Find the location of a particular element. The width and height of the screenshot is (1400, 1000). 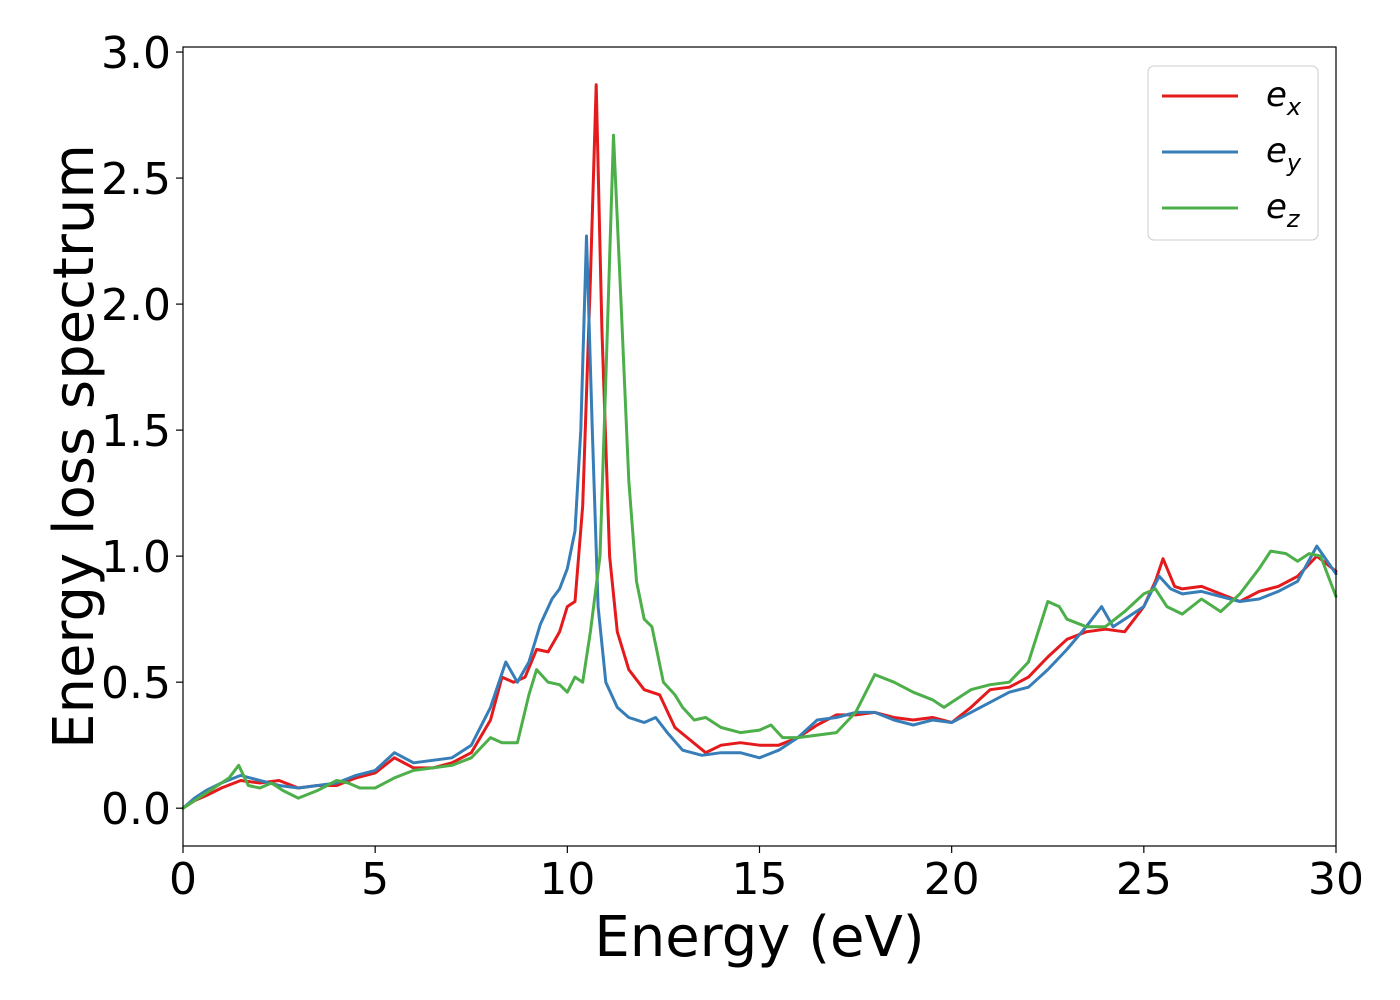

y-axis-title: Energy loss spectrum is located at coordinates (74, 446).